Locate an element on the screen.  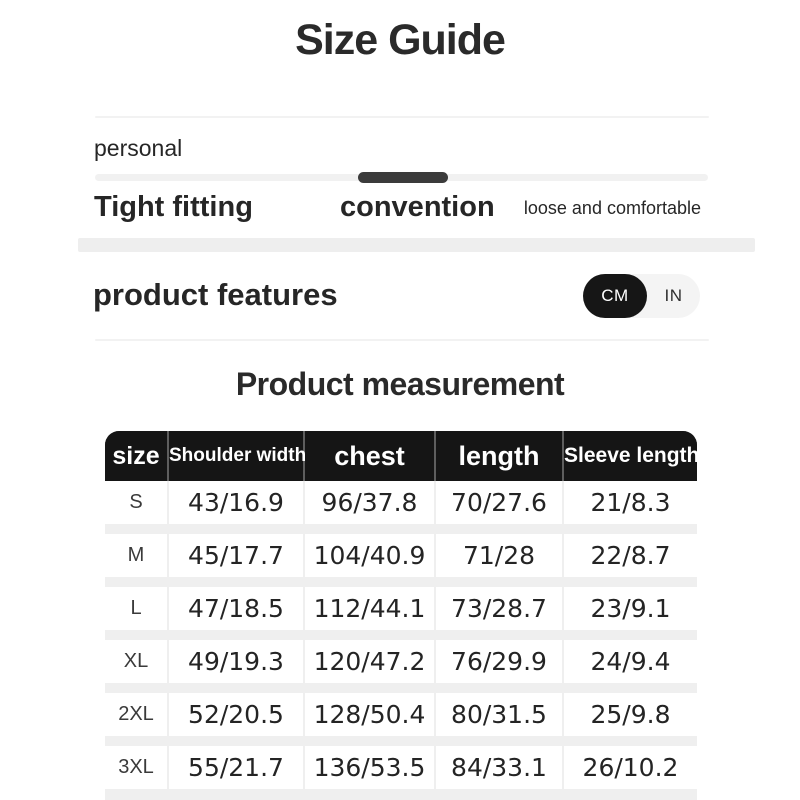
unit-option-in: IN is located at coordinates (673, 295).